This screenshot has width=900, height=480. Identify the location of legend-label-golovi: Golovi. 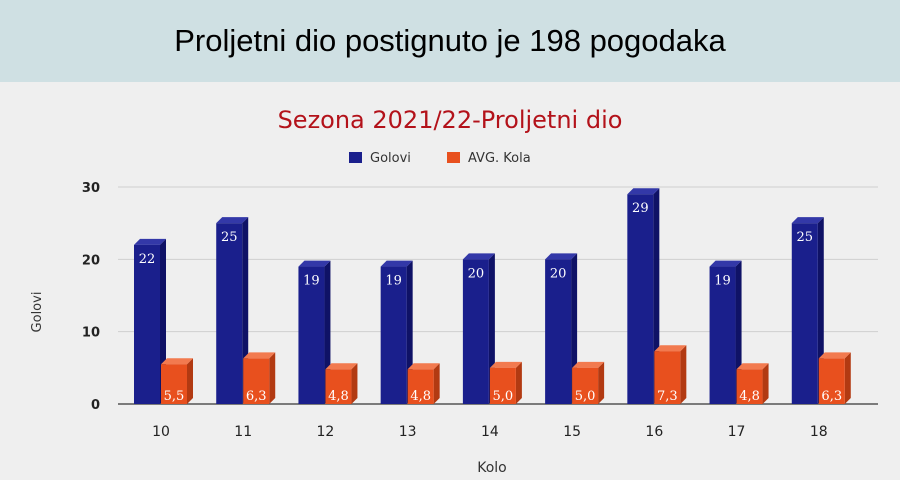
(390, 158).